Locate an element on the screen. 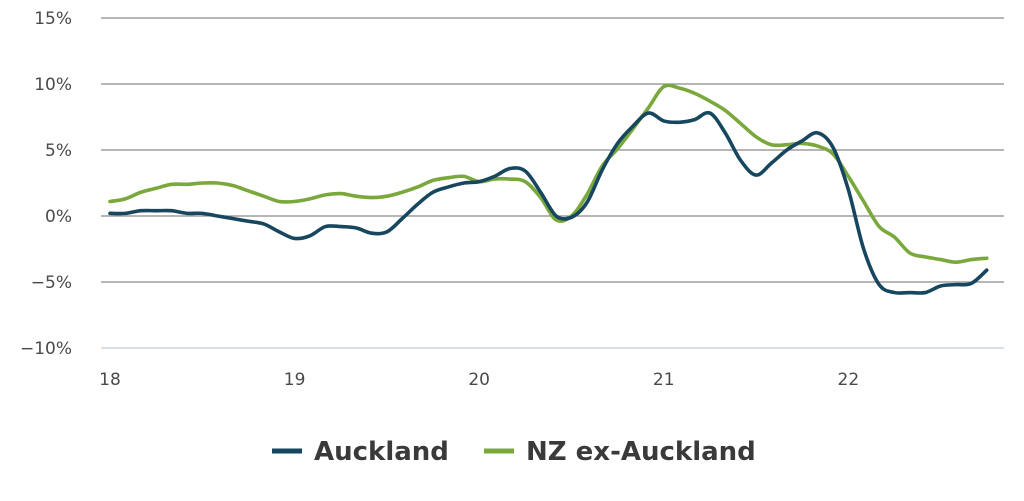 The height and width of the screenshot is (501, 1024). y-axis-ticks: 15% 10% 5% 0% −5% −10% is located at coordinates (46, 184).